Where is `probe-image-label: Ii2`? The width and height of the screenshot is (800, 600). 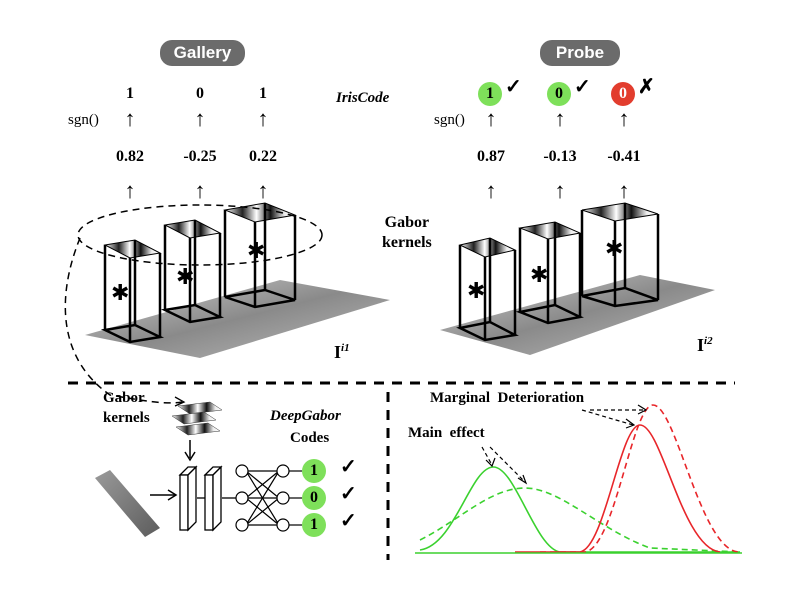
probe-image-label: Ii2 is located at coordinates (705, 345).